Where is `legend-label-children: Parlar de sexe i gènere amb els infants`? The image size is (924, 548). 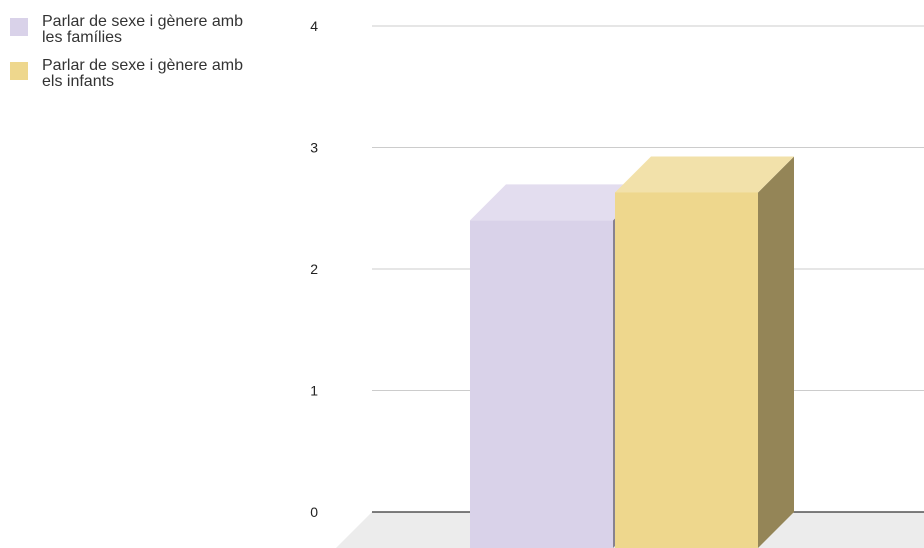
legend-label-children: Parlar de sexe i gènere amb els infants is located at coordinates (142, 73).